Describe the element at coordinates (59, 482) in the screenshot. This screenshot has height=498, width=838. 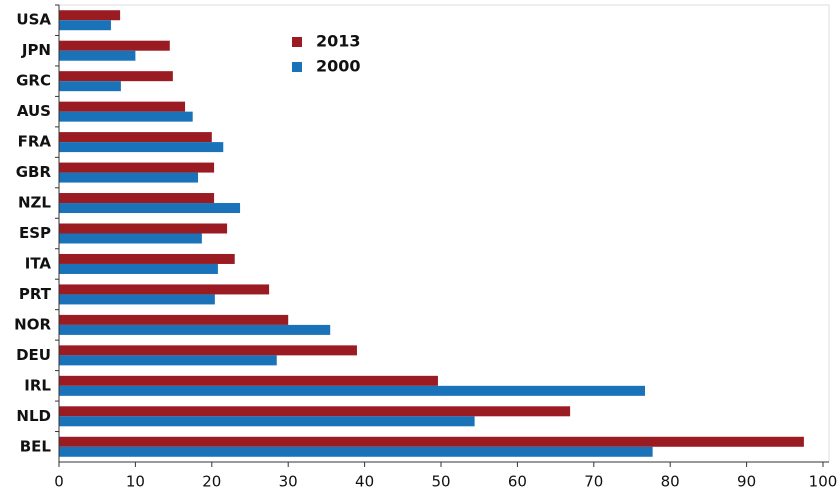
I see `x-tick-label: 0` at that location.